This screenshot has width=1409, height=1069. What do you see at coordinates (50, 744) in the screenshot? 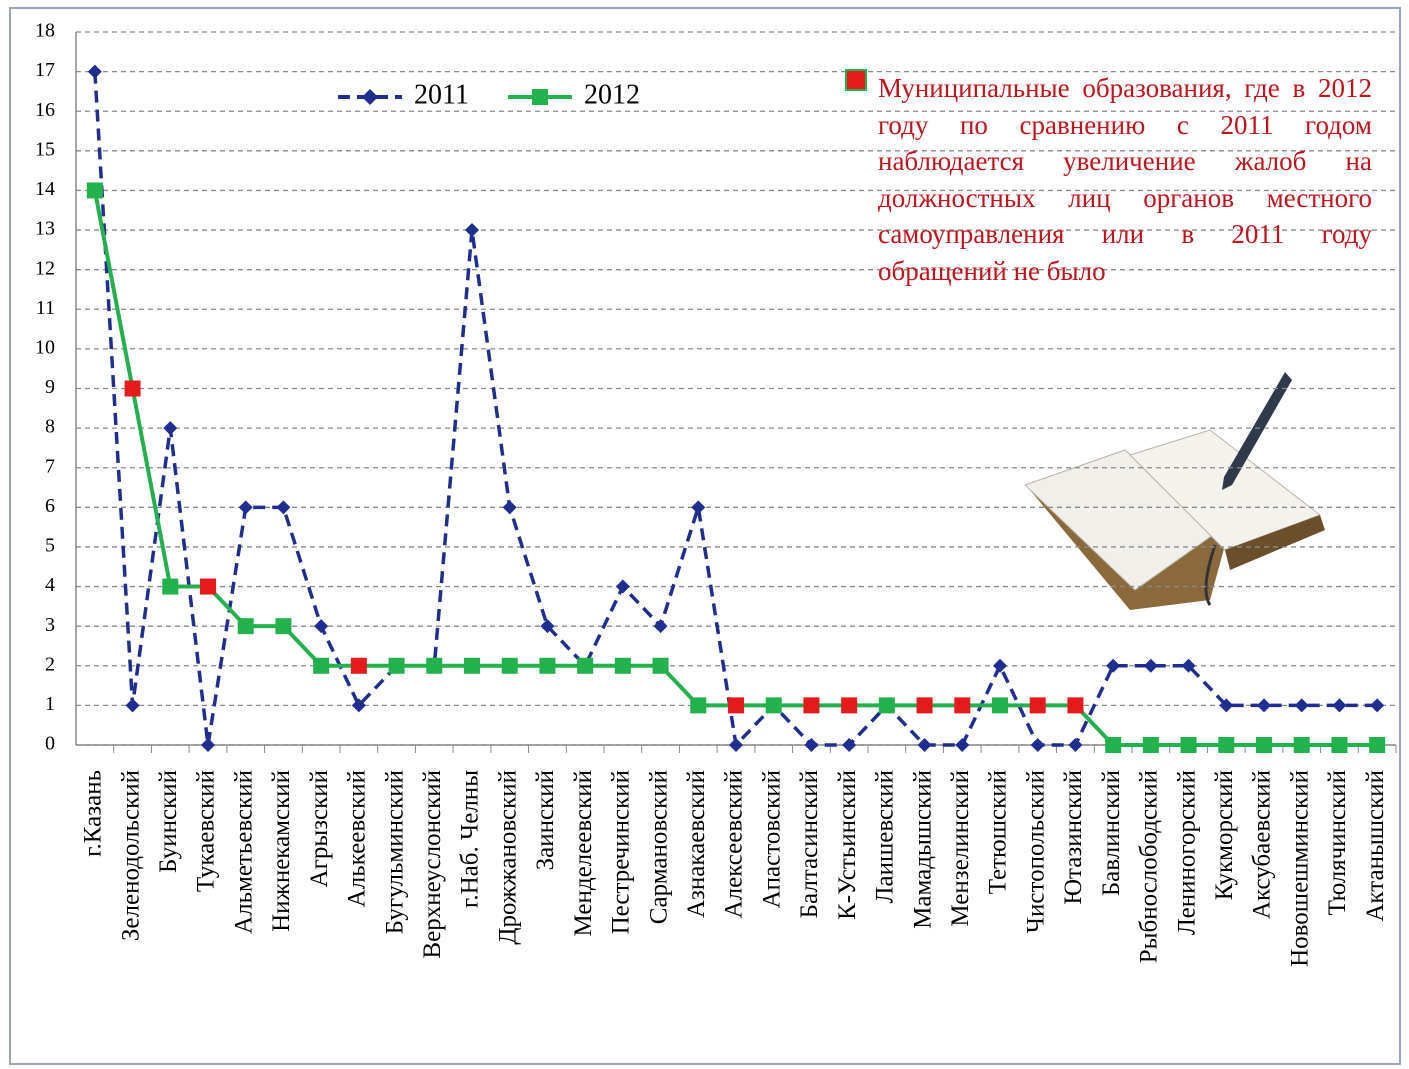
I see `y-tick-label: 0` at bounding box center [50, 744].